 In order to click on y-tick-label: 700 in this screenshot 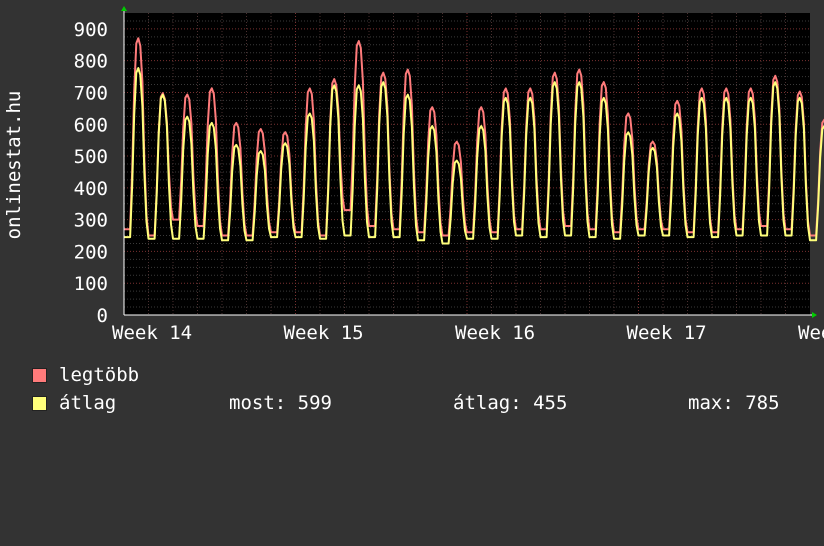, I will do `click(91, 93)`.